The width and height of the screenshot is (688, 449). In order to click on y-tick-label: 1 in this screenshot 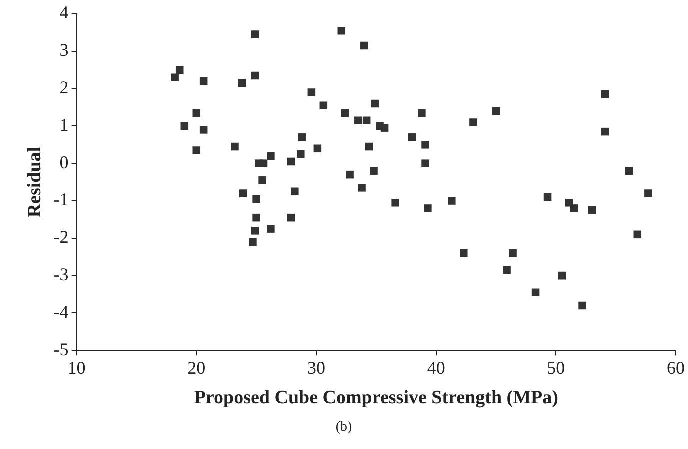, I will do `click(64, 124)`.